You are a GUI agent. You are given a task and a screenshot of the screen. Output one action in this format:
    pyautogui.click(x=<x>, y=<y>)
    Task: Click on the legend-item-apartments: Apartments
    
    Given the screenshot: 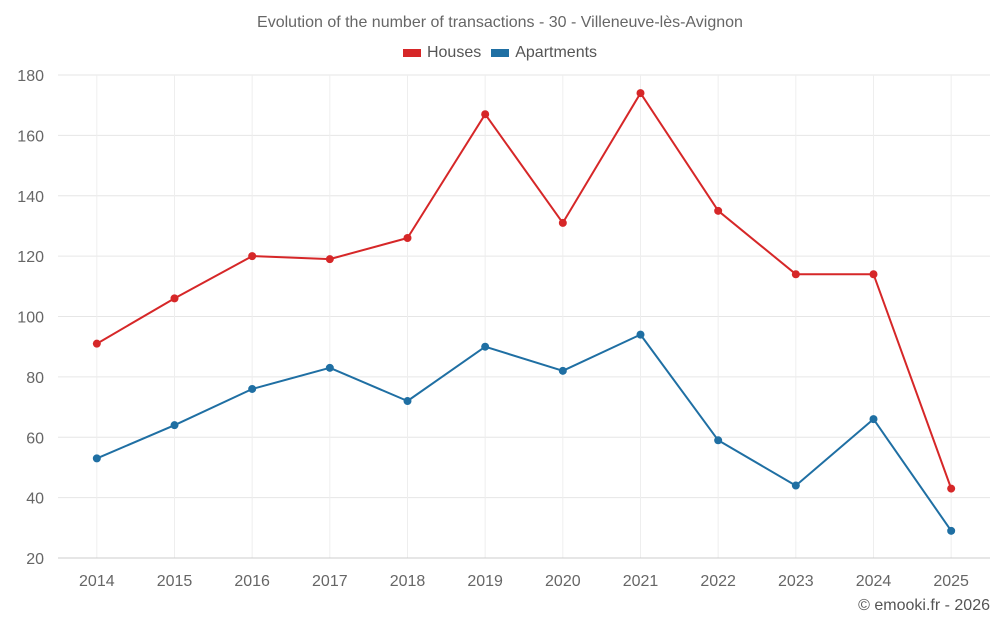 What is the action you would take?
    pyautogui.click(x=544, y=53)
    